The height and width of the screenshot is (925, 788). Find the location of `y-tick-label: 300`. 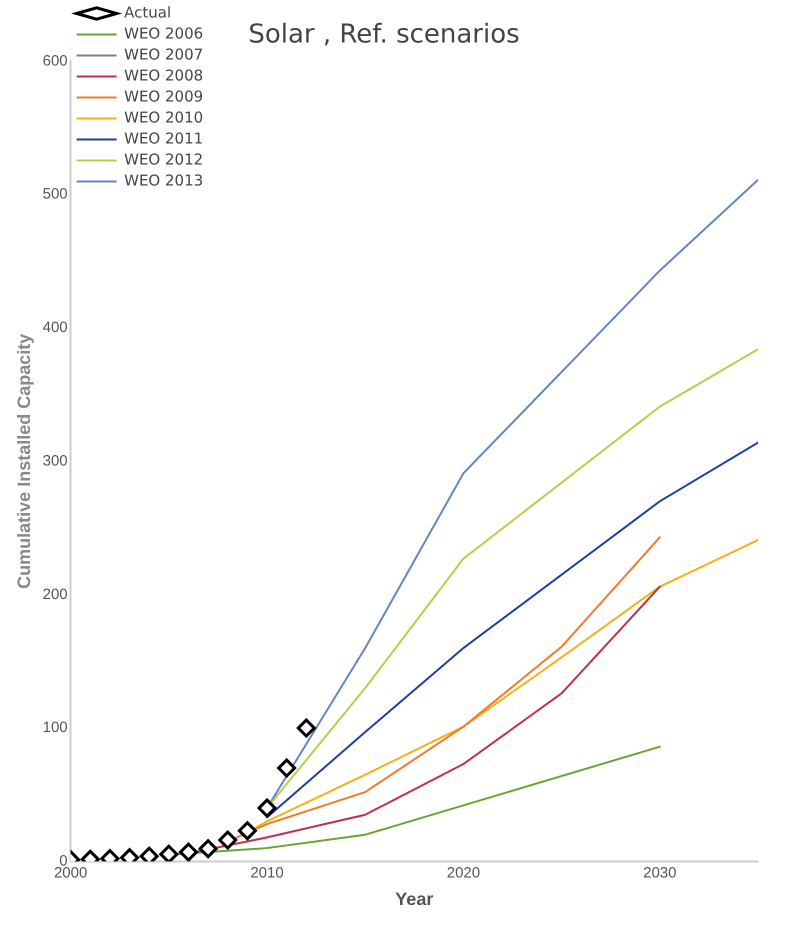

y-tick-label: 300 is located at coordinates (55, 461).